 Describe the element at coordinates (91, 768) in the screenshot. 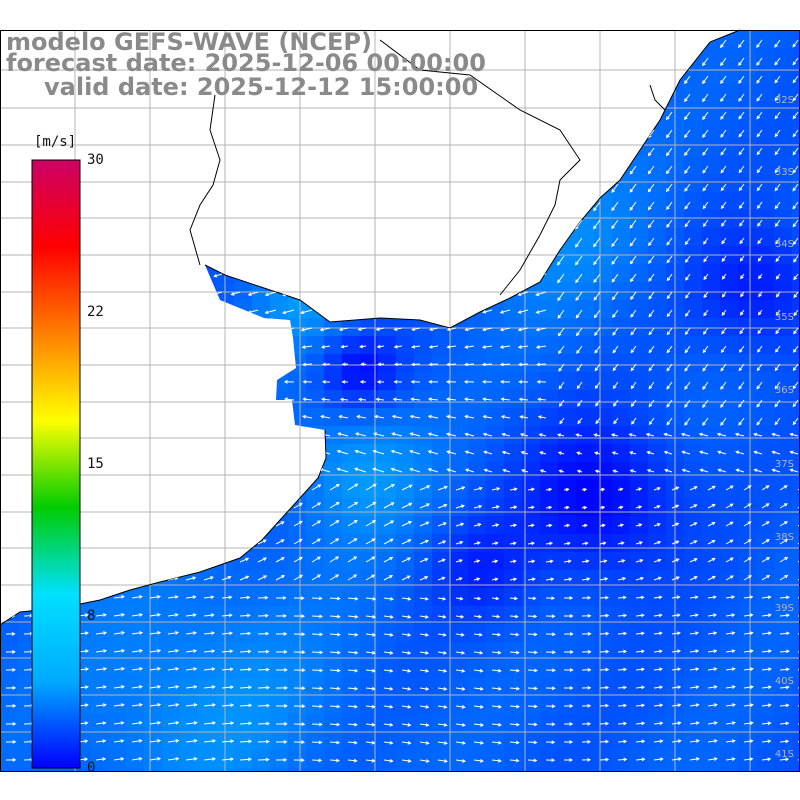

I see `colorbar-tick-0: 0` at that location.